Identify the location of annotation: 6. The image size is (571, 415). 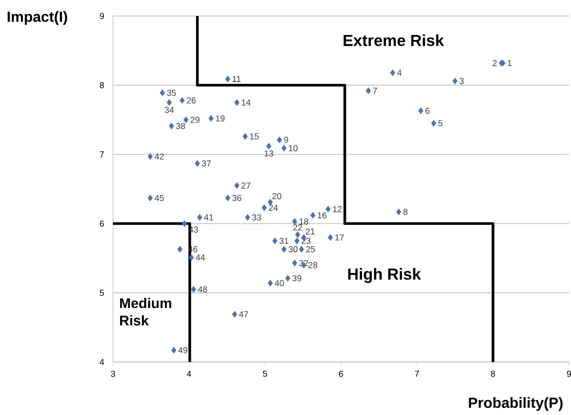
(428, 111).